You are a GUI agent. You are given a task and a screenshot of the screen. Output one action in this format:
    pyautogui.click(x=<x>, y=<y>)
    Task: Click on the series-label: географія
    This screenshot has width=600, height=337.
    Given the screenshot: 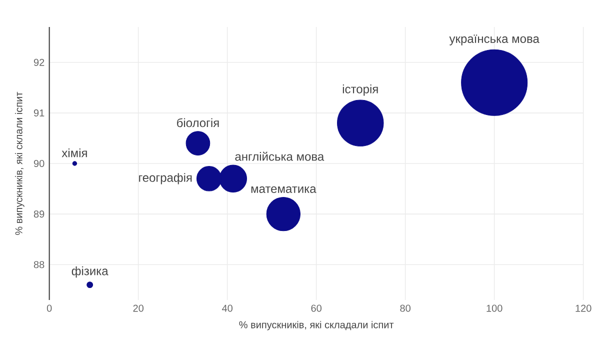 What is the action you would take?
    pyautogui.click(x=165, y=178)
    